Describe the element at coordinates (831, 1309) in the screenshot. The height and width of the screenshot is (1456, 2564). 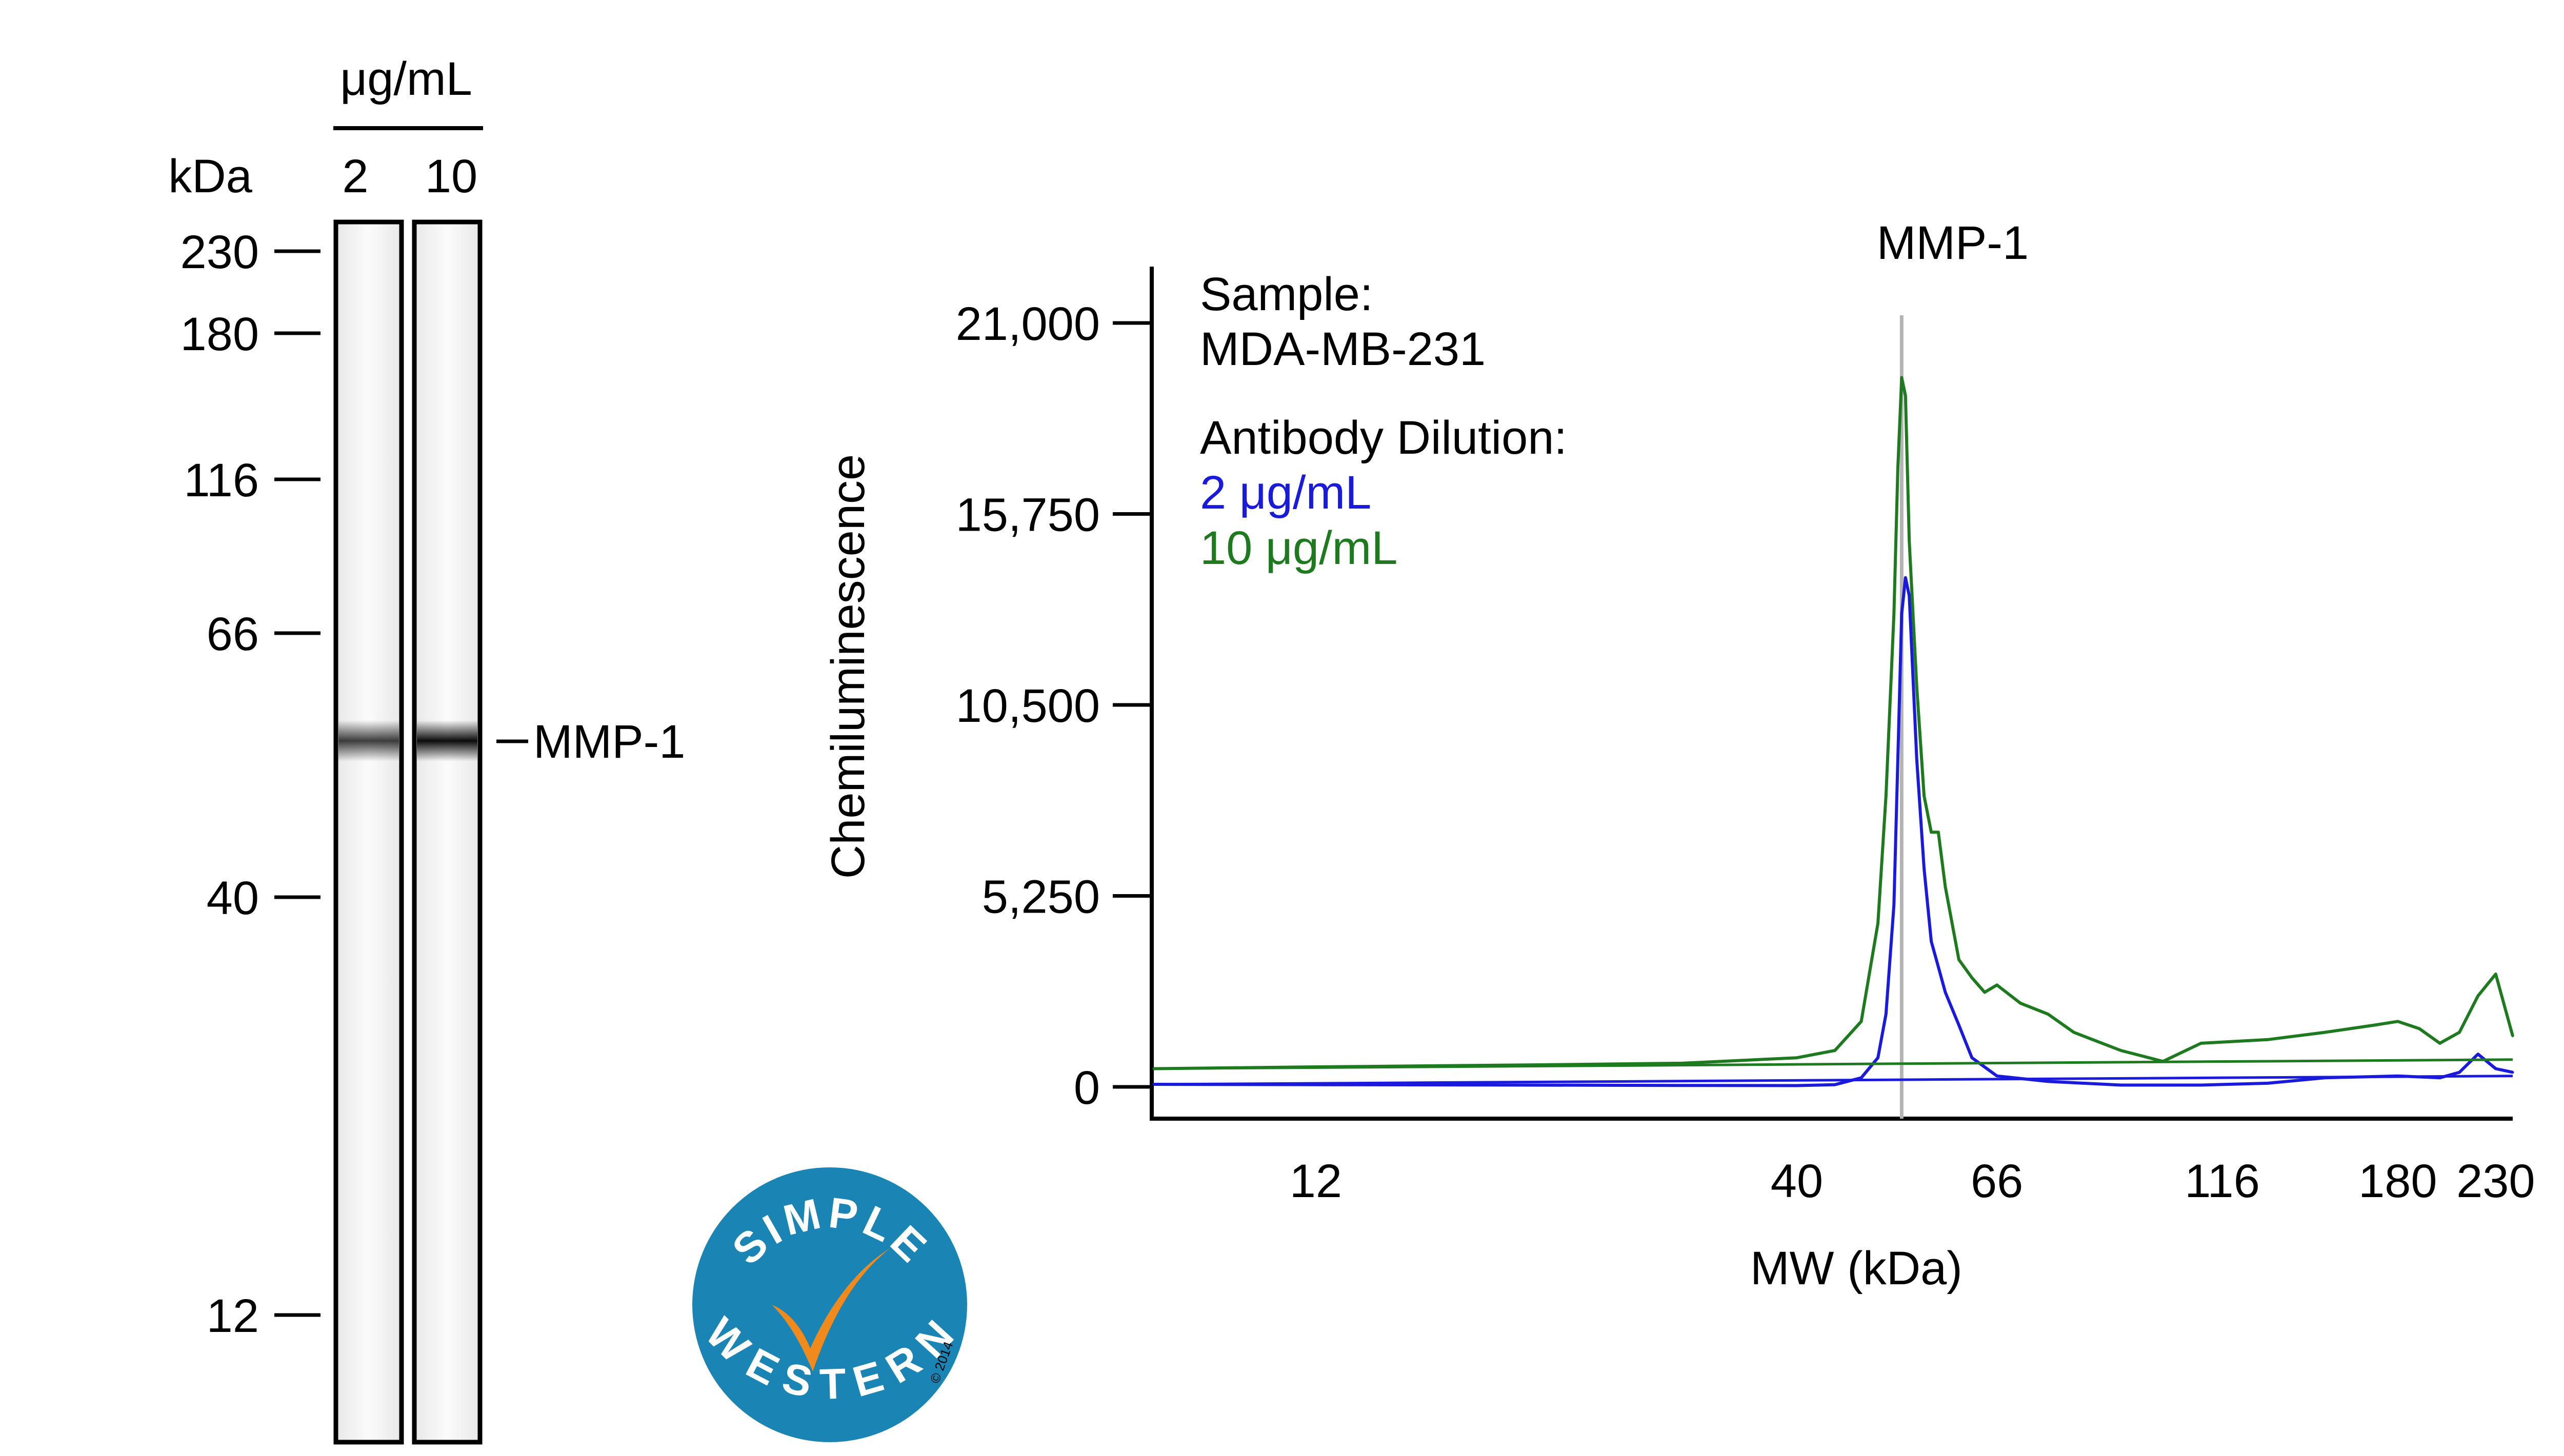
I see `checkmark-icon` at that location.